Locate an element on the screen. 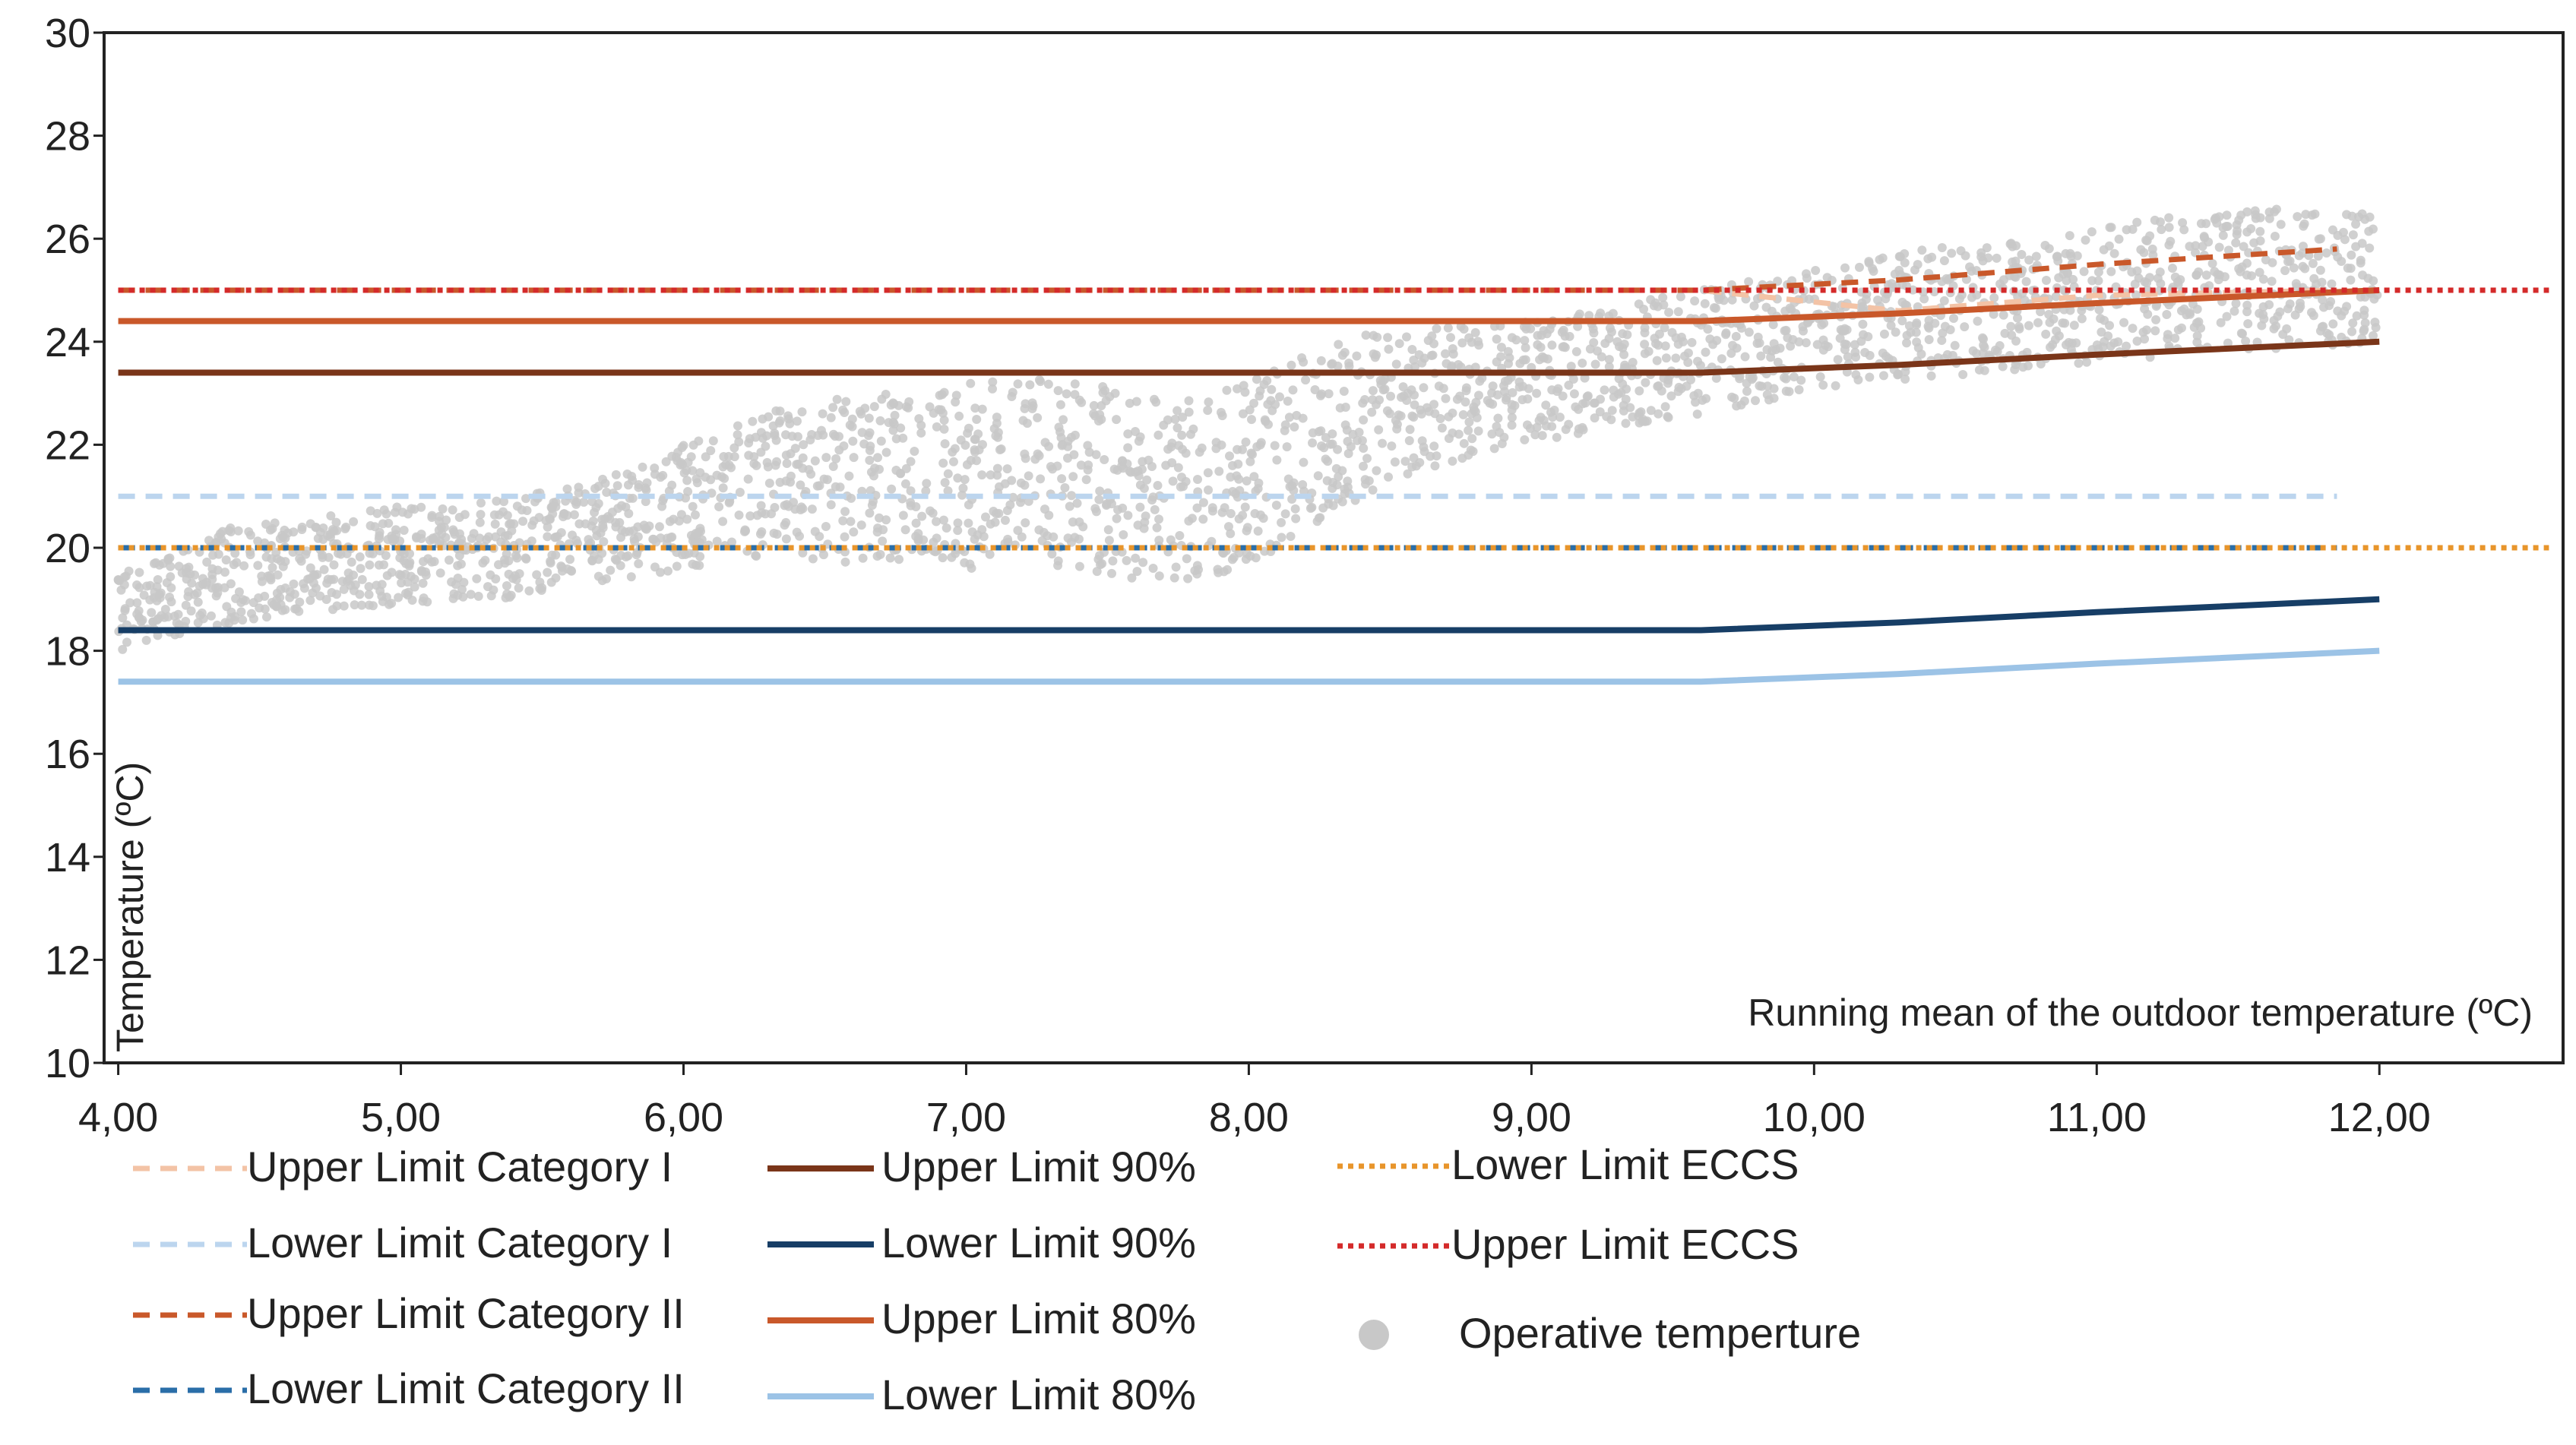 This screenshot has height=1445, width=2576. y-axis-ticks: 10 12 14 16 18 20 22 24 26 28 30 is located at coordinates (74, 548).